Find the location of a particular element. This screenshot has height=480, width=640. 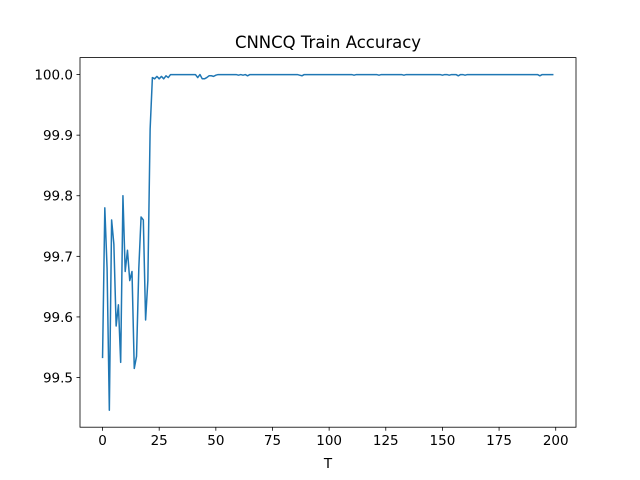

x-tick-label: 100 is located at coordinates (329, 441).